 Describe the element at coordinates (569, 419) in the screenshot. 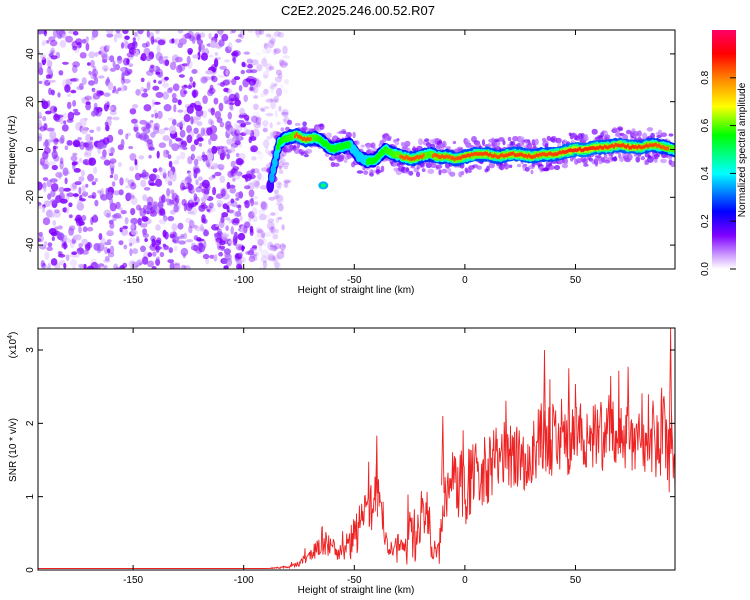

I see `snr-peak` at that location.